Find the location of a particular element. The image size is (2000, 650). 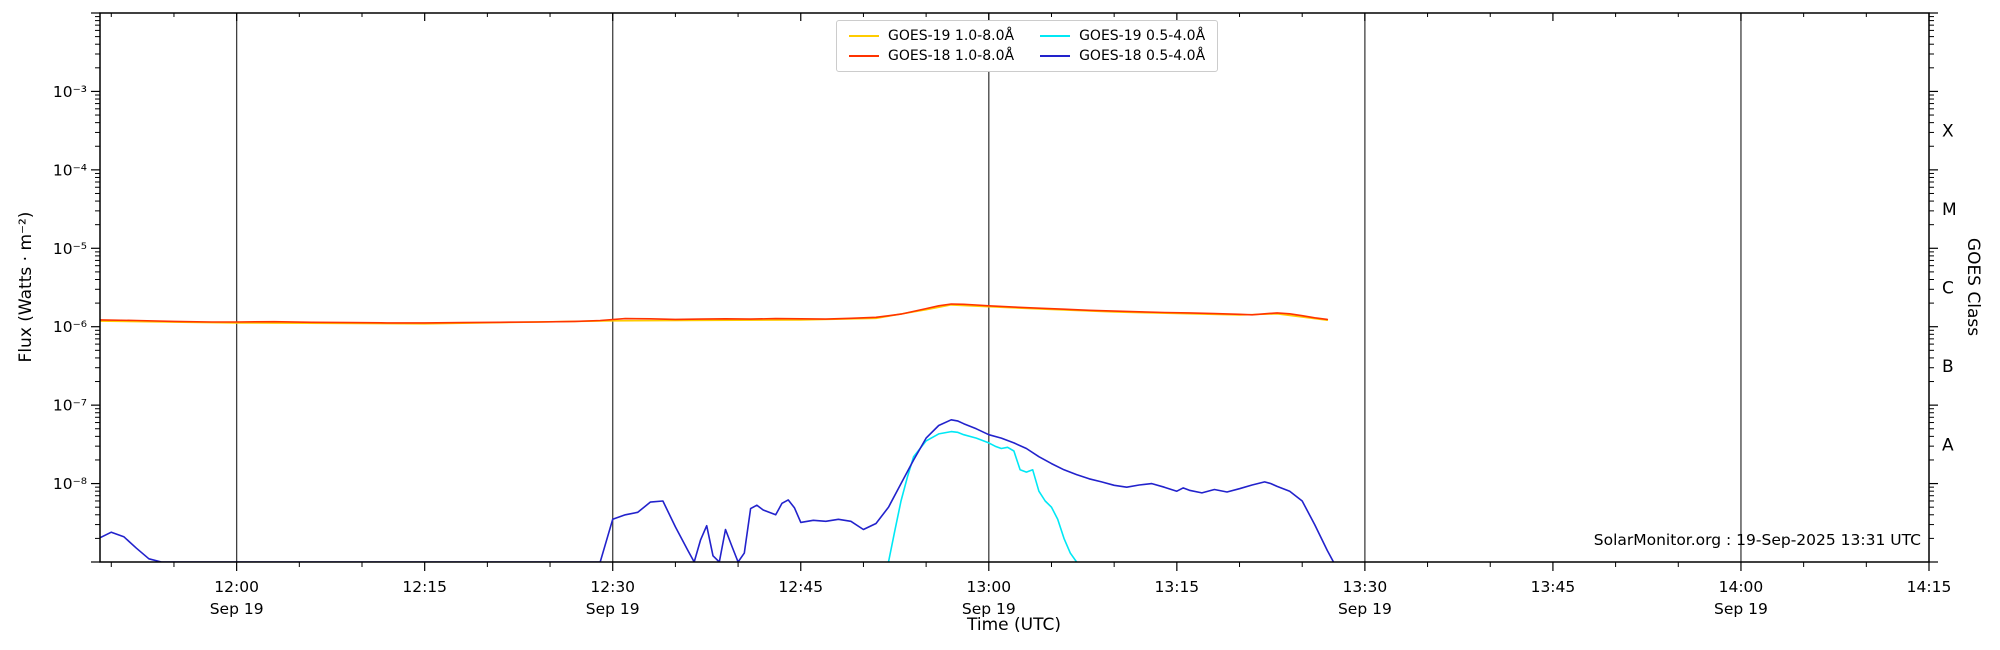

x-tick-label: 12:45 is located at coordinates (800, 587).